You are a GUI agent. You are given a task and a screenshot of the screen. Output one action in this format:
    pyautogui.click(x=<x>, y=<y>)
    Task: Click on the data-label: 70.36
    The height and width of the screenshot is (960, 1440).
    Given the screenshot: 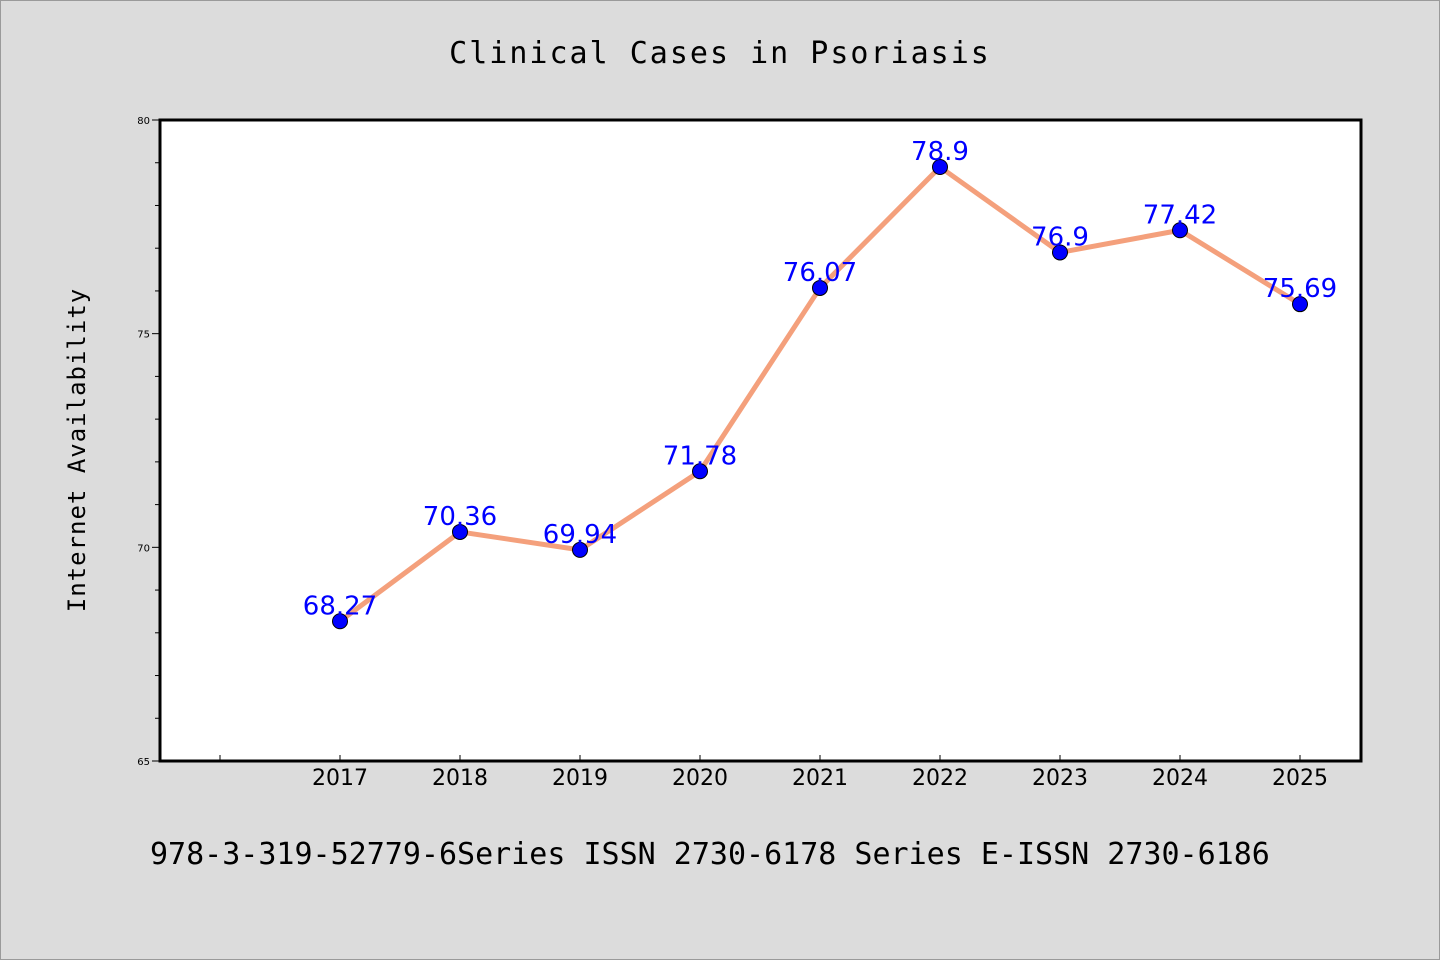 What is the action you would take?
    pyautogui.click(x=460, y=517)
    